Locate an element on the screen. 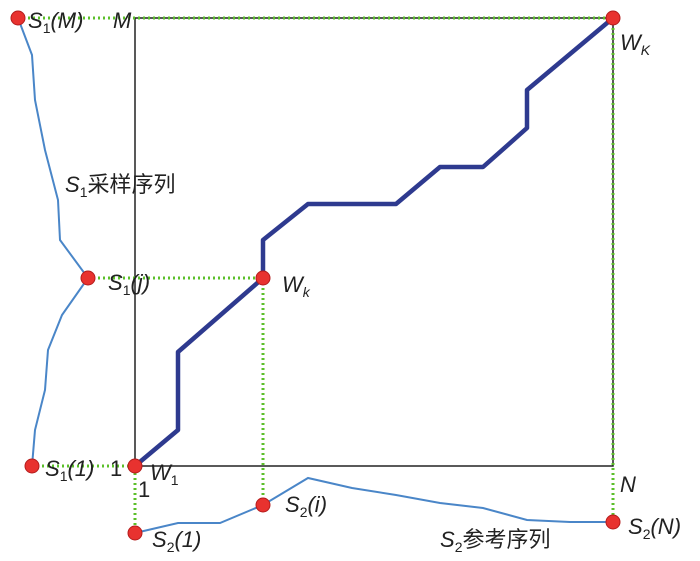 Image resolution: width=700 pixels, height=561 pixels. label: N is located at coordinates (628, 484).